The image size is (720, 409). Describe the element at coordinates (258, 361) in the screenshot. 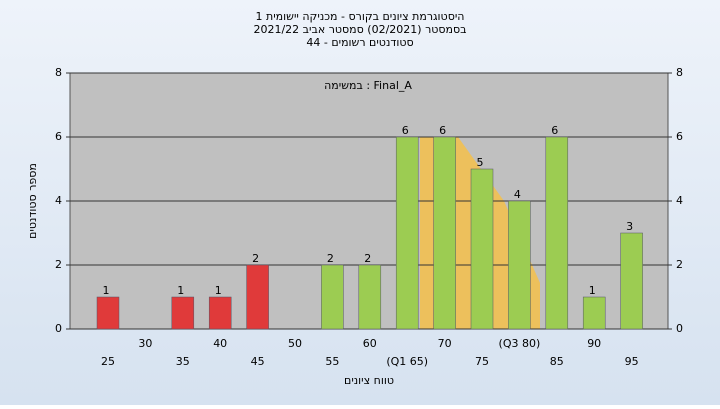

I see `x-tick-label: 45` at that location.